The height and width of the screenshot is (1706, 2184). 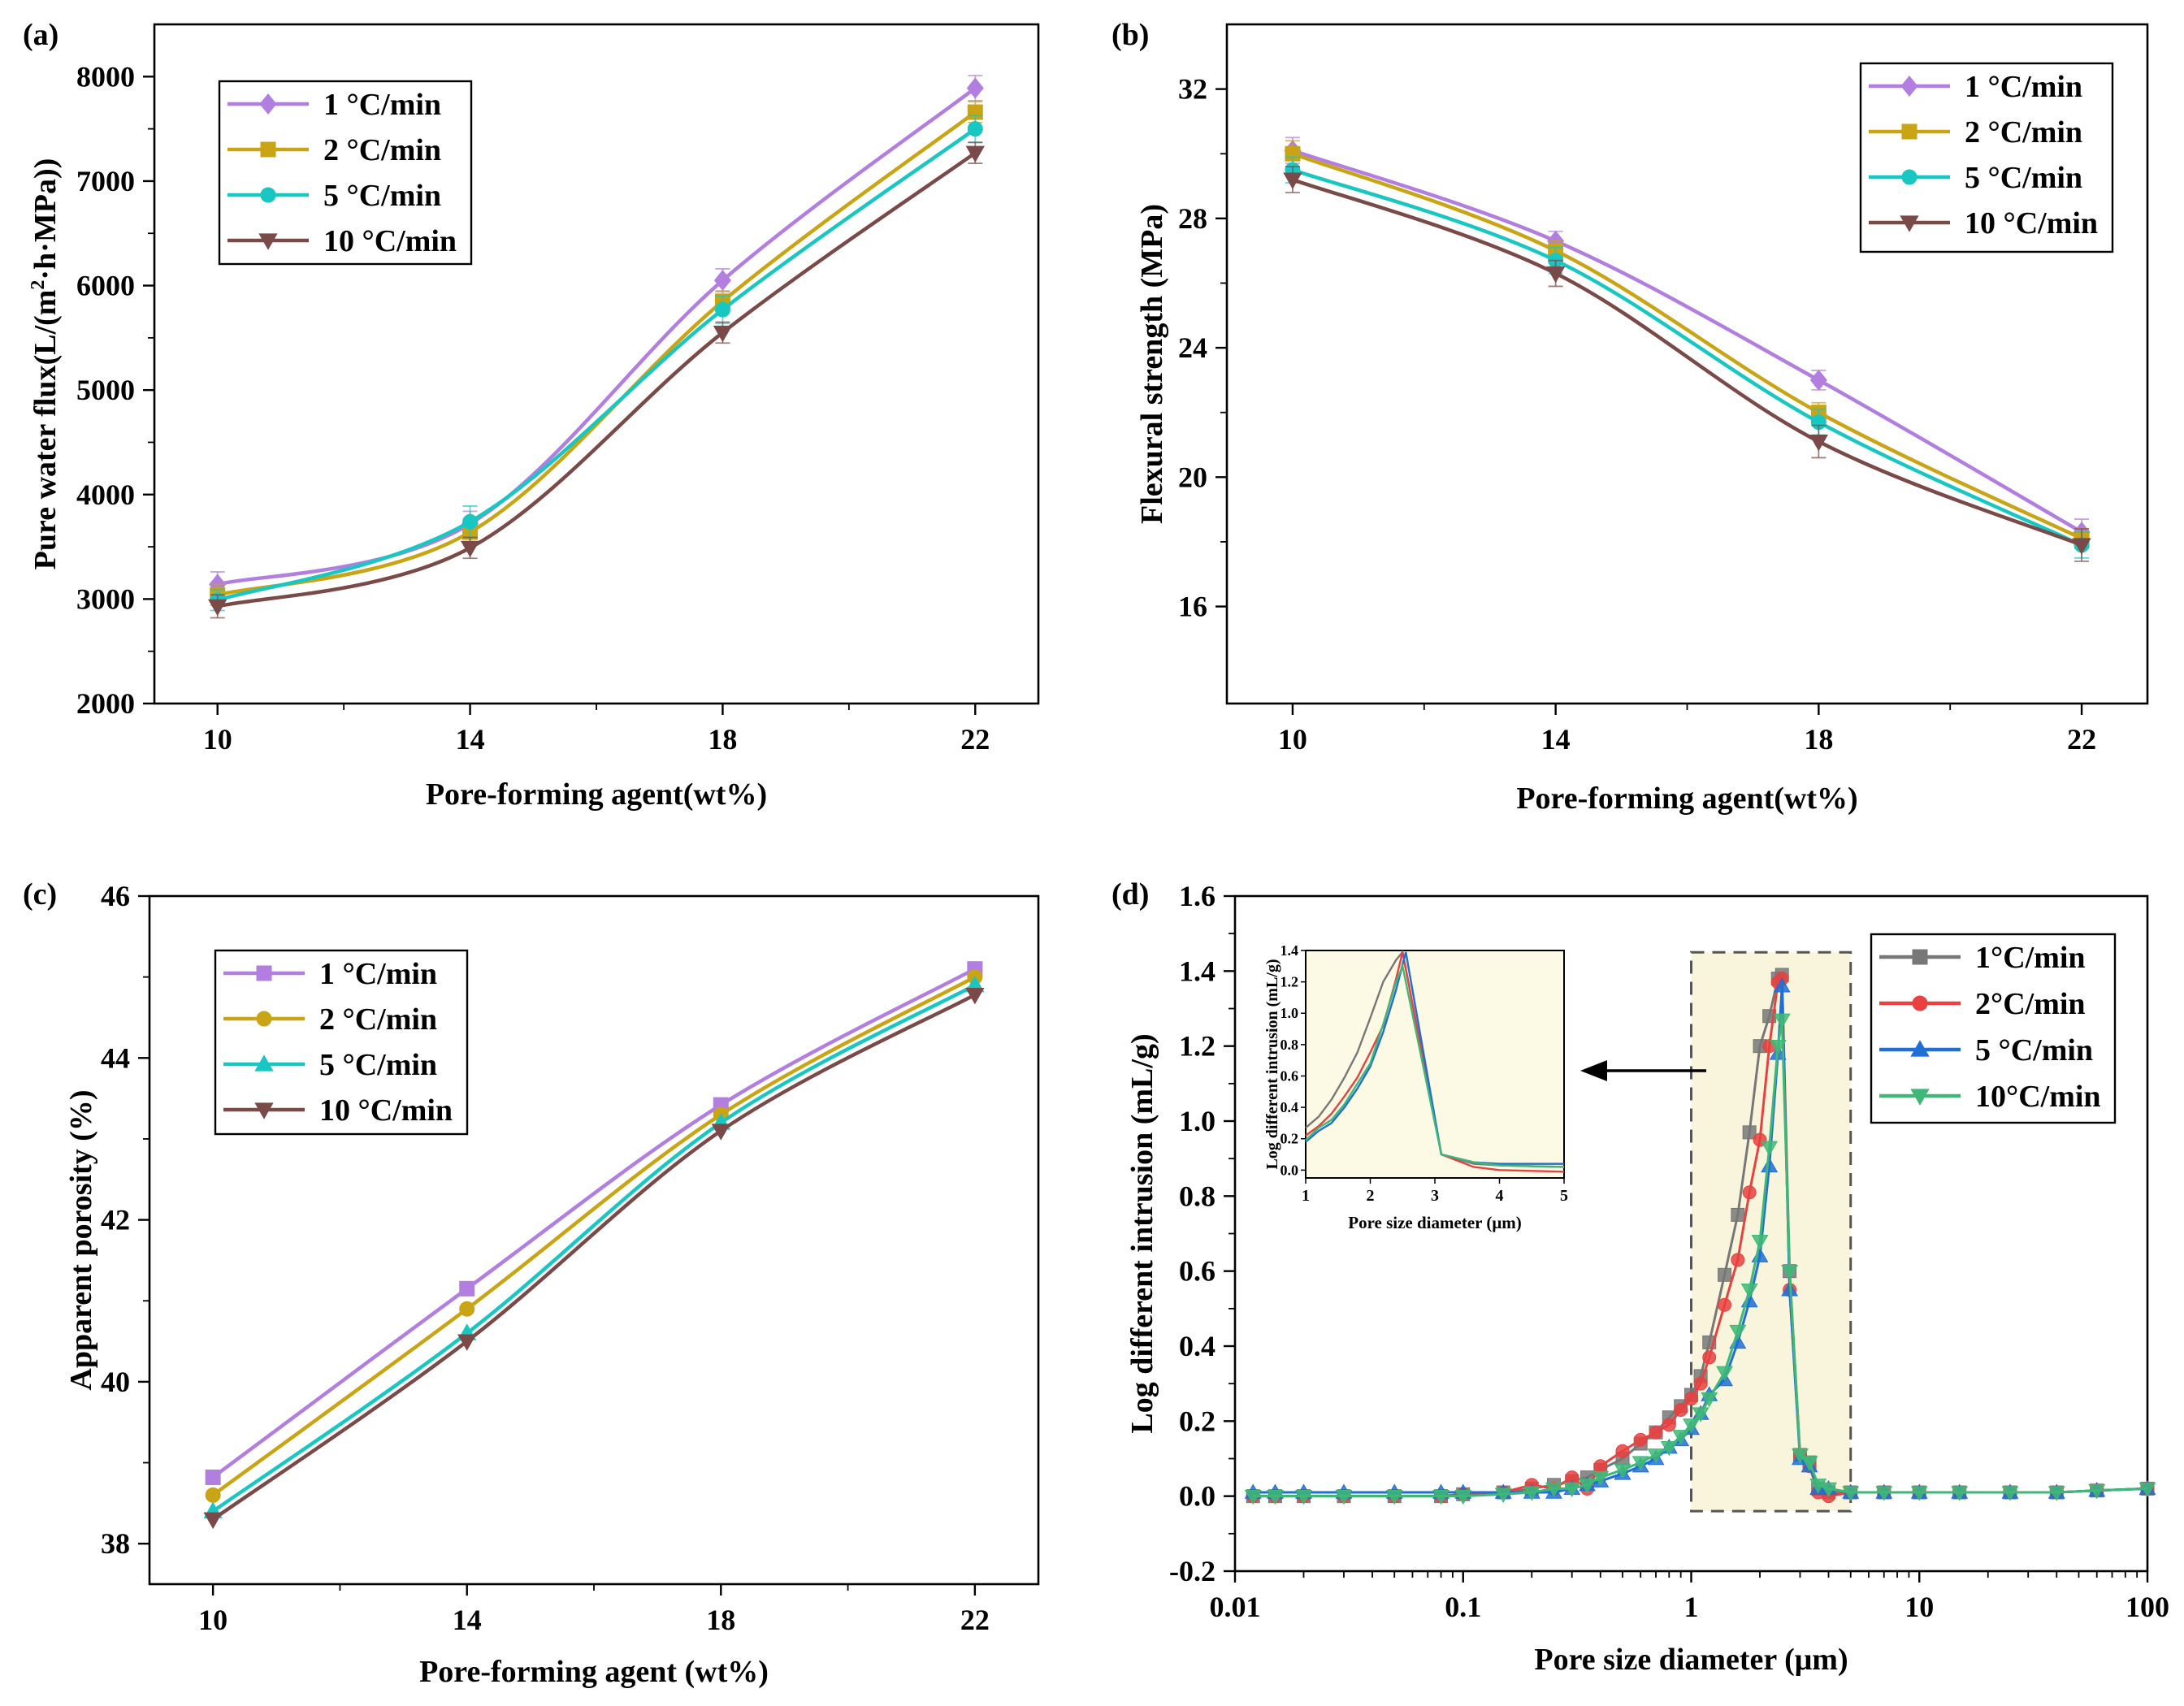 What do you see at coordinates (382, 105) in the screenshot?
I see `legend-label: 1 °C/min` at bounding box center [382, 105].